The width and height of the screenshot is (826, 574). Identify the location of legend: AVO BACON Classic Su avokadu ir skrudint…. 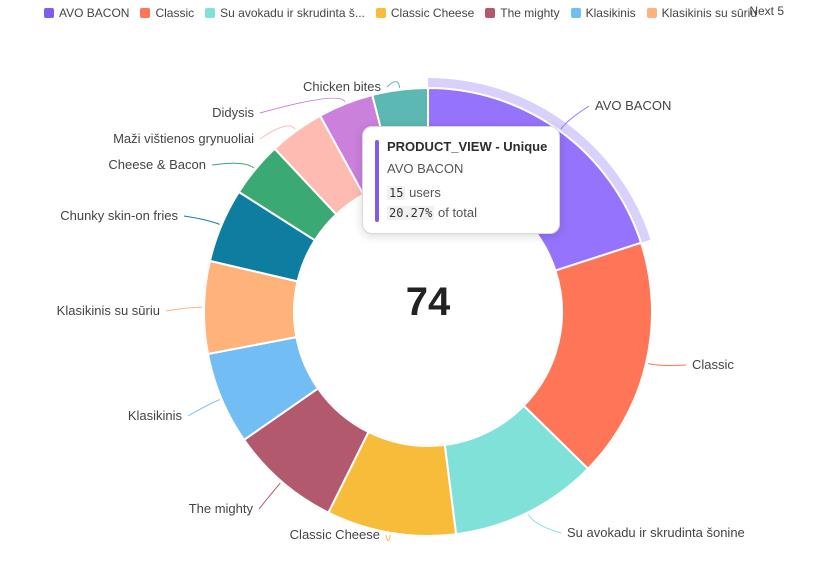
(430, 13).